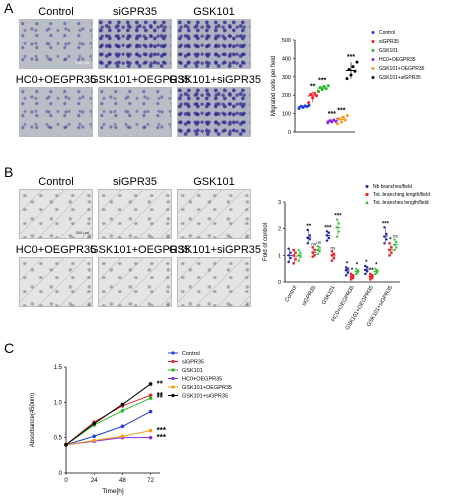 Image resolution: width=457 pixels, height=500 pixels. Describe the element at coordinates (193, 363) in the screenshot. I see `legend-label: siGPR35` at that location.